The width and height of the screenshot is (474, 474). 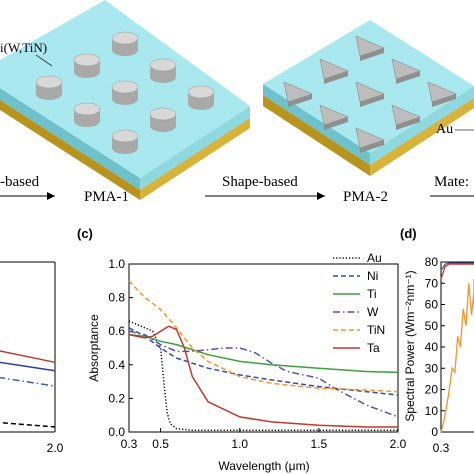 What do you see at coordinates (372, 276) in the screenshot?
I see `legend-label: Ni` at bounding box center [372, 276].